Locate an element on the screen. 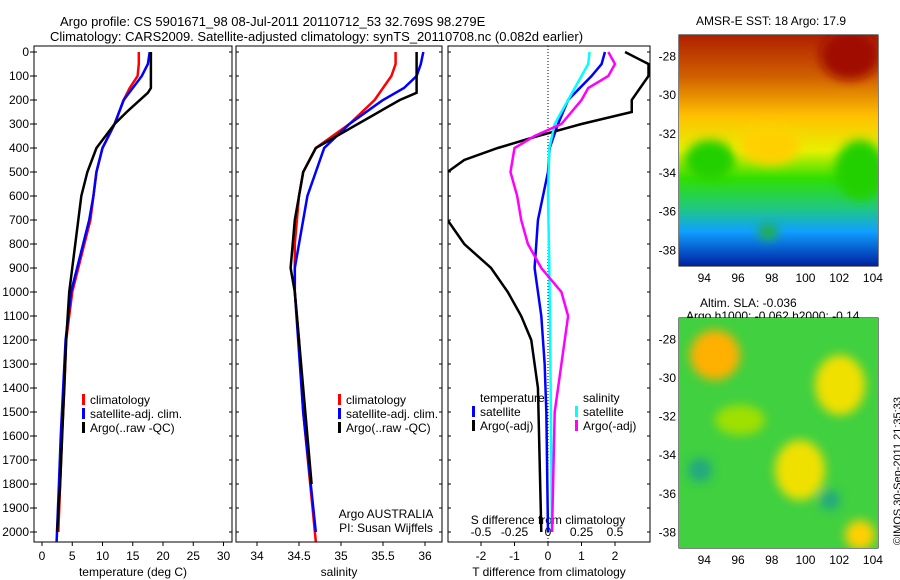 The width and height of the screenshot is (900, 580). annotation-pi: PI: Susan Wijffels is located at coordinates (386, 528).